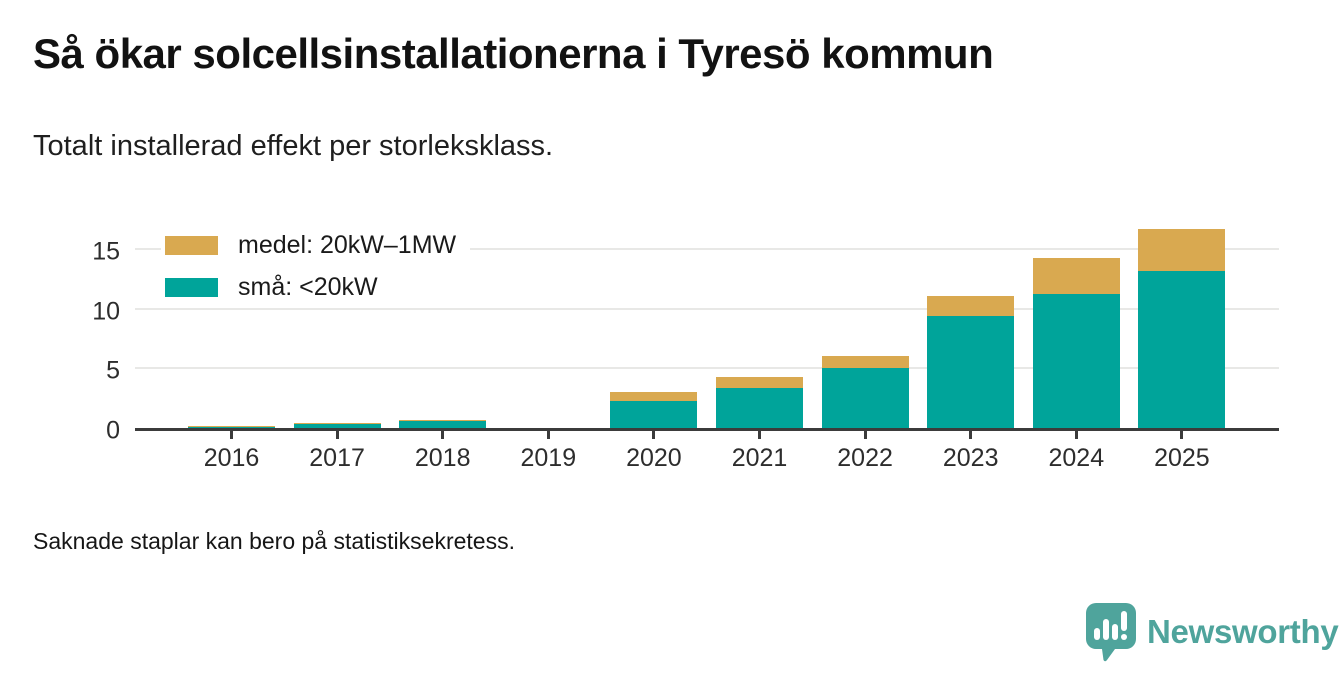  What do you see at coordinates (106, 251) in the screenshot?
I see `y-tick-label-15: 15` at bounding box center [106, 251].